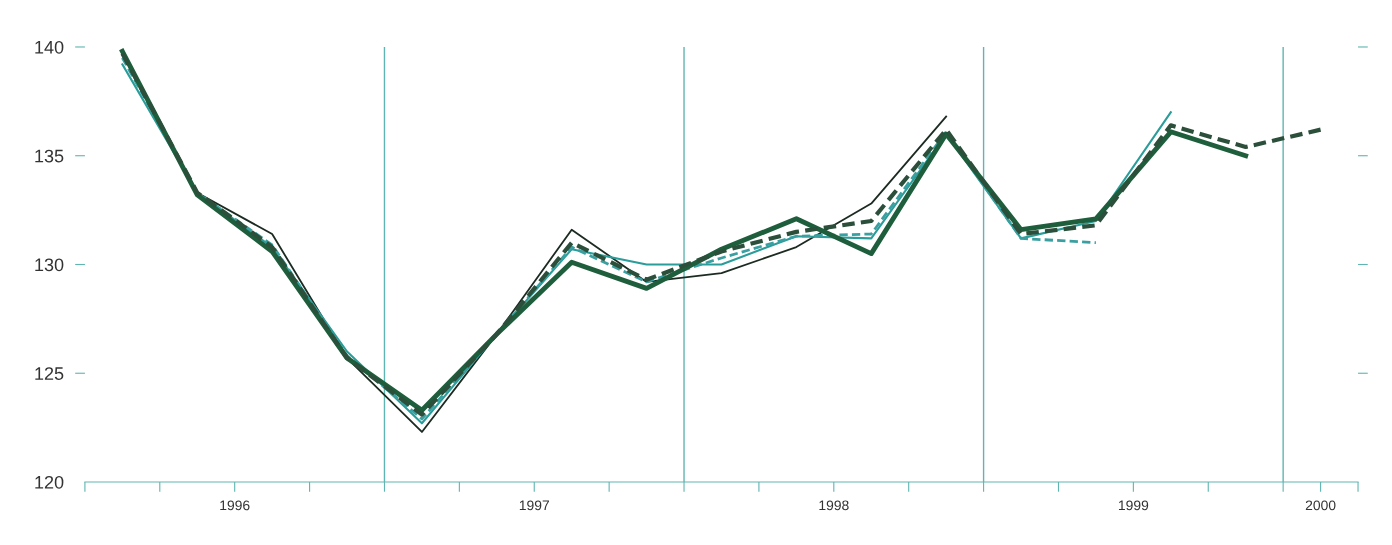  I want to click on x-tick-label: 2000, so click(1320, 505).